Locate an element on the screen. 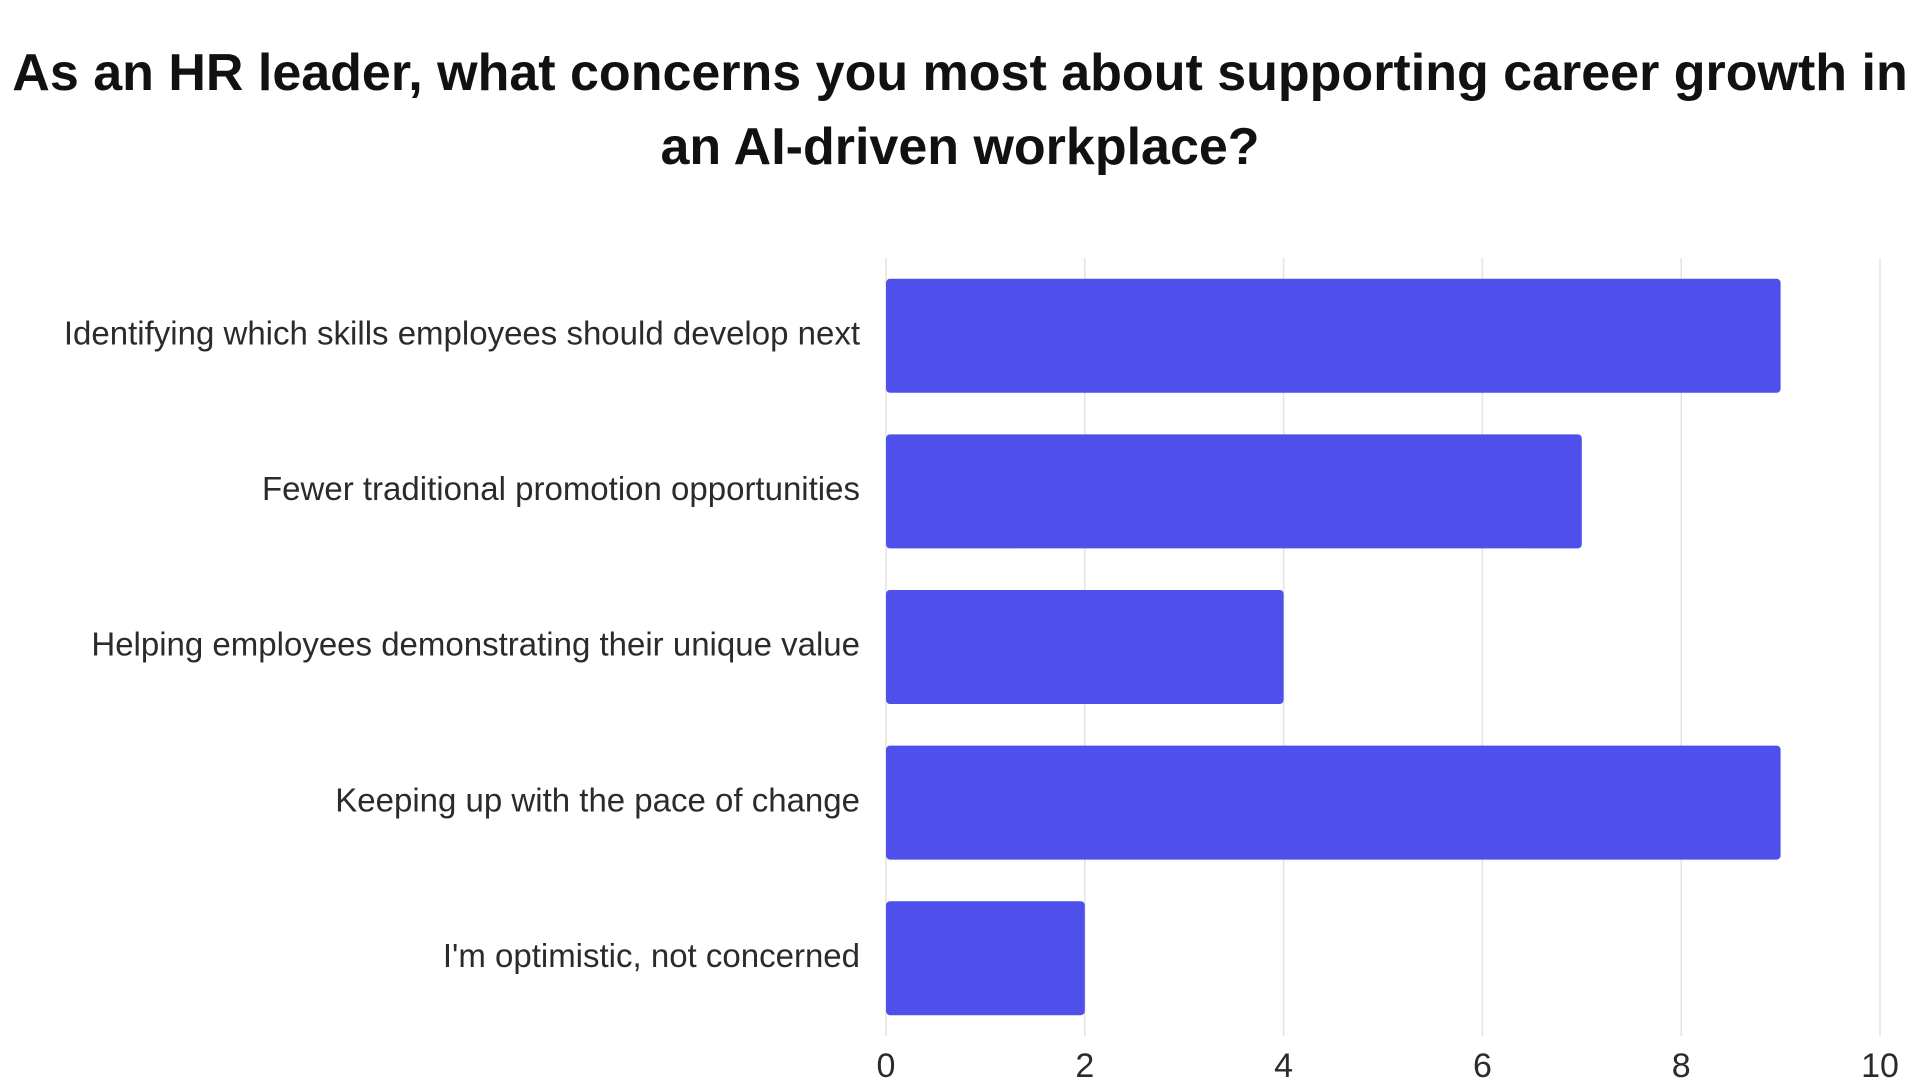 The image size is (1920, 1080). x-tick-label: 6 is located at coordinates (1482, 1063).